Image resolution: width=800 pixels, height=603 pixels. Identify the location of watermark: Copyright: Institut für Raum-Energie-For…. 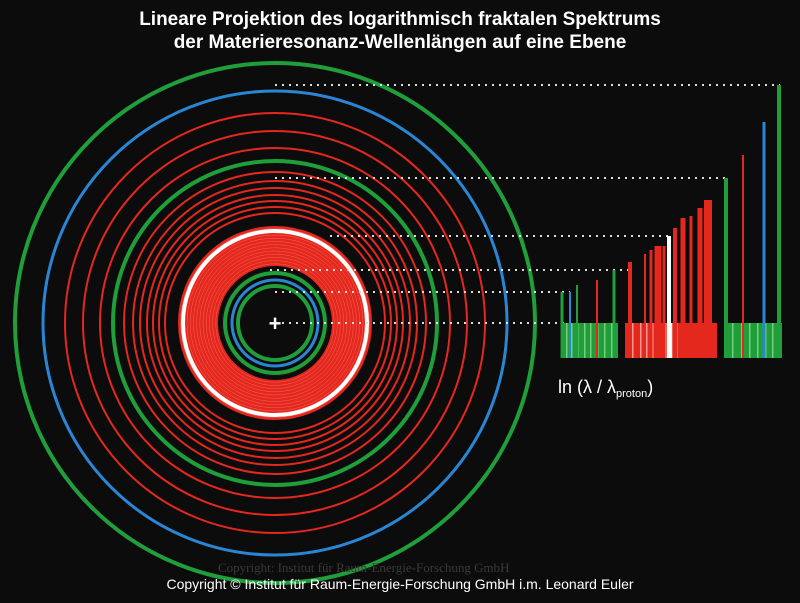
(364, 567).